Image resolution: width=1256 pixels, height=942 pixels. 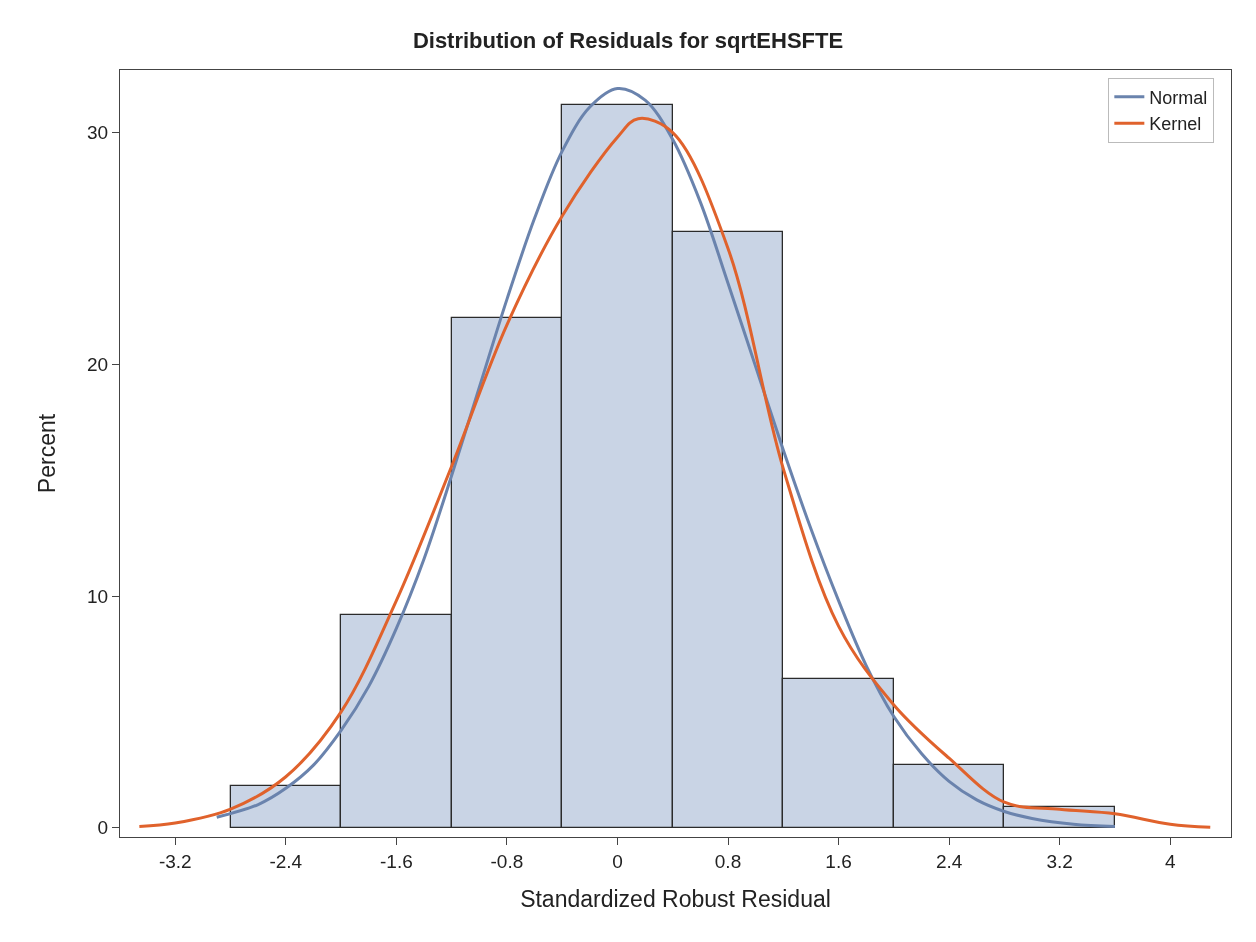 What do you see at coordinates (98, 596) in the screenshot?
I see `y-tick-label: 10` at bounding box center [98, 596].